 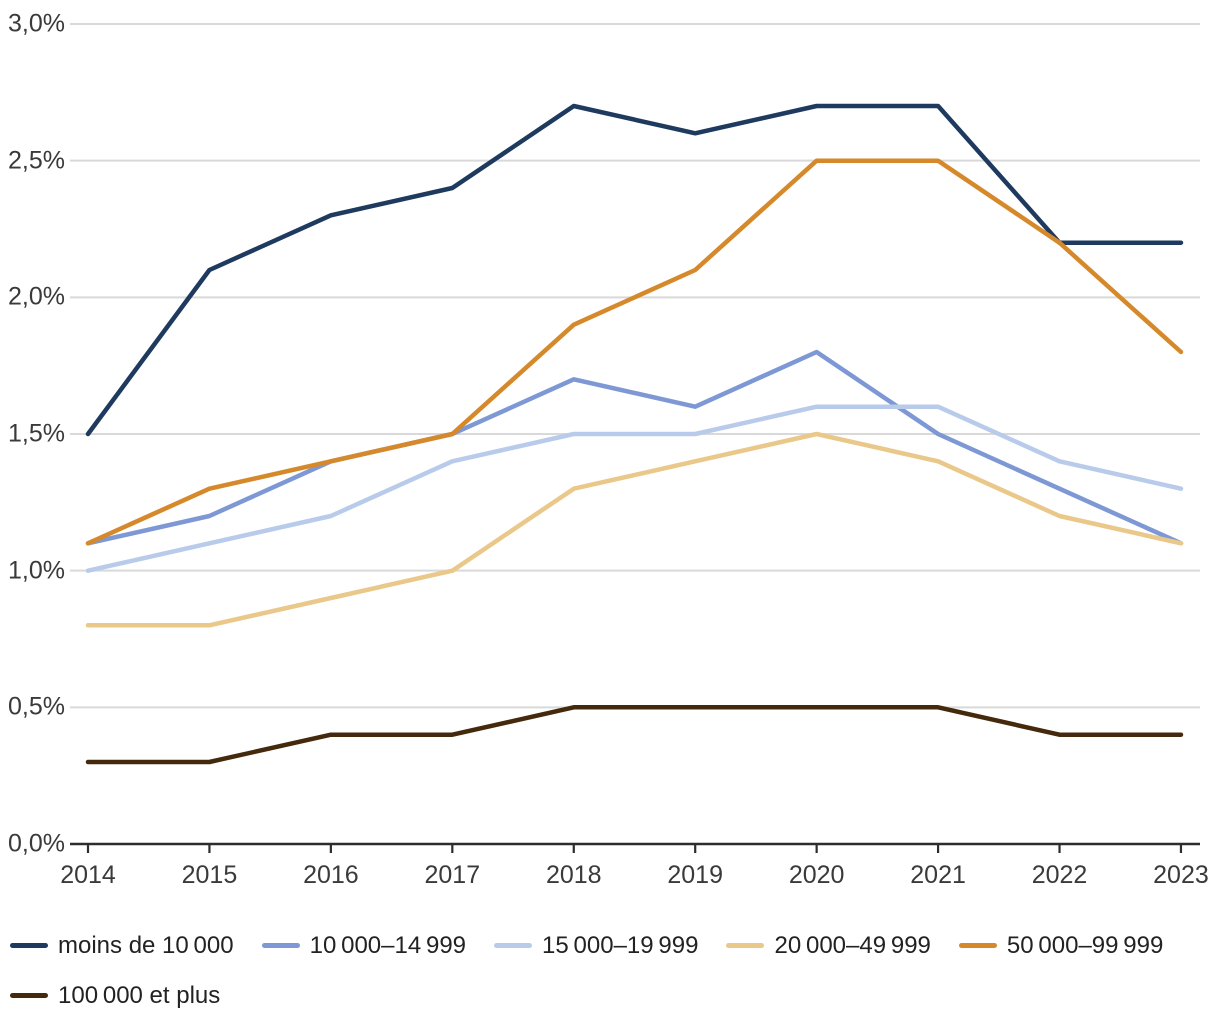 I want to click on legend-item: 20 000–49 999, so click(x=828, y=945).